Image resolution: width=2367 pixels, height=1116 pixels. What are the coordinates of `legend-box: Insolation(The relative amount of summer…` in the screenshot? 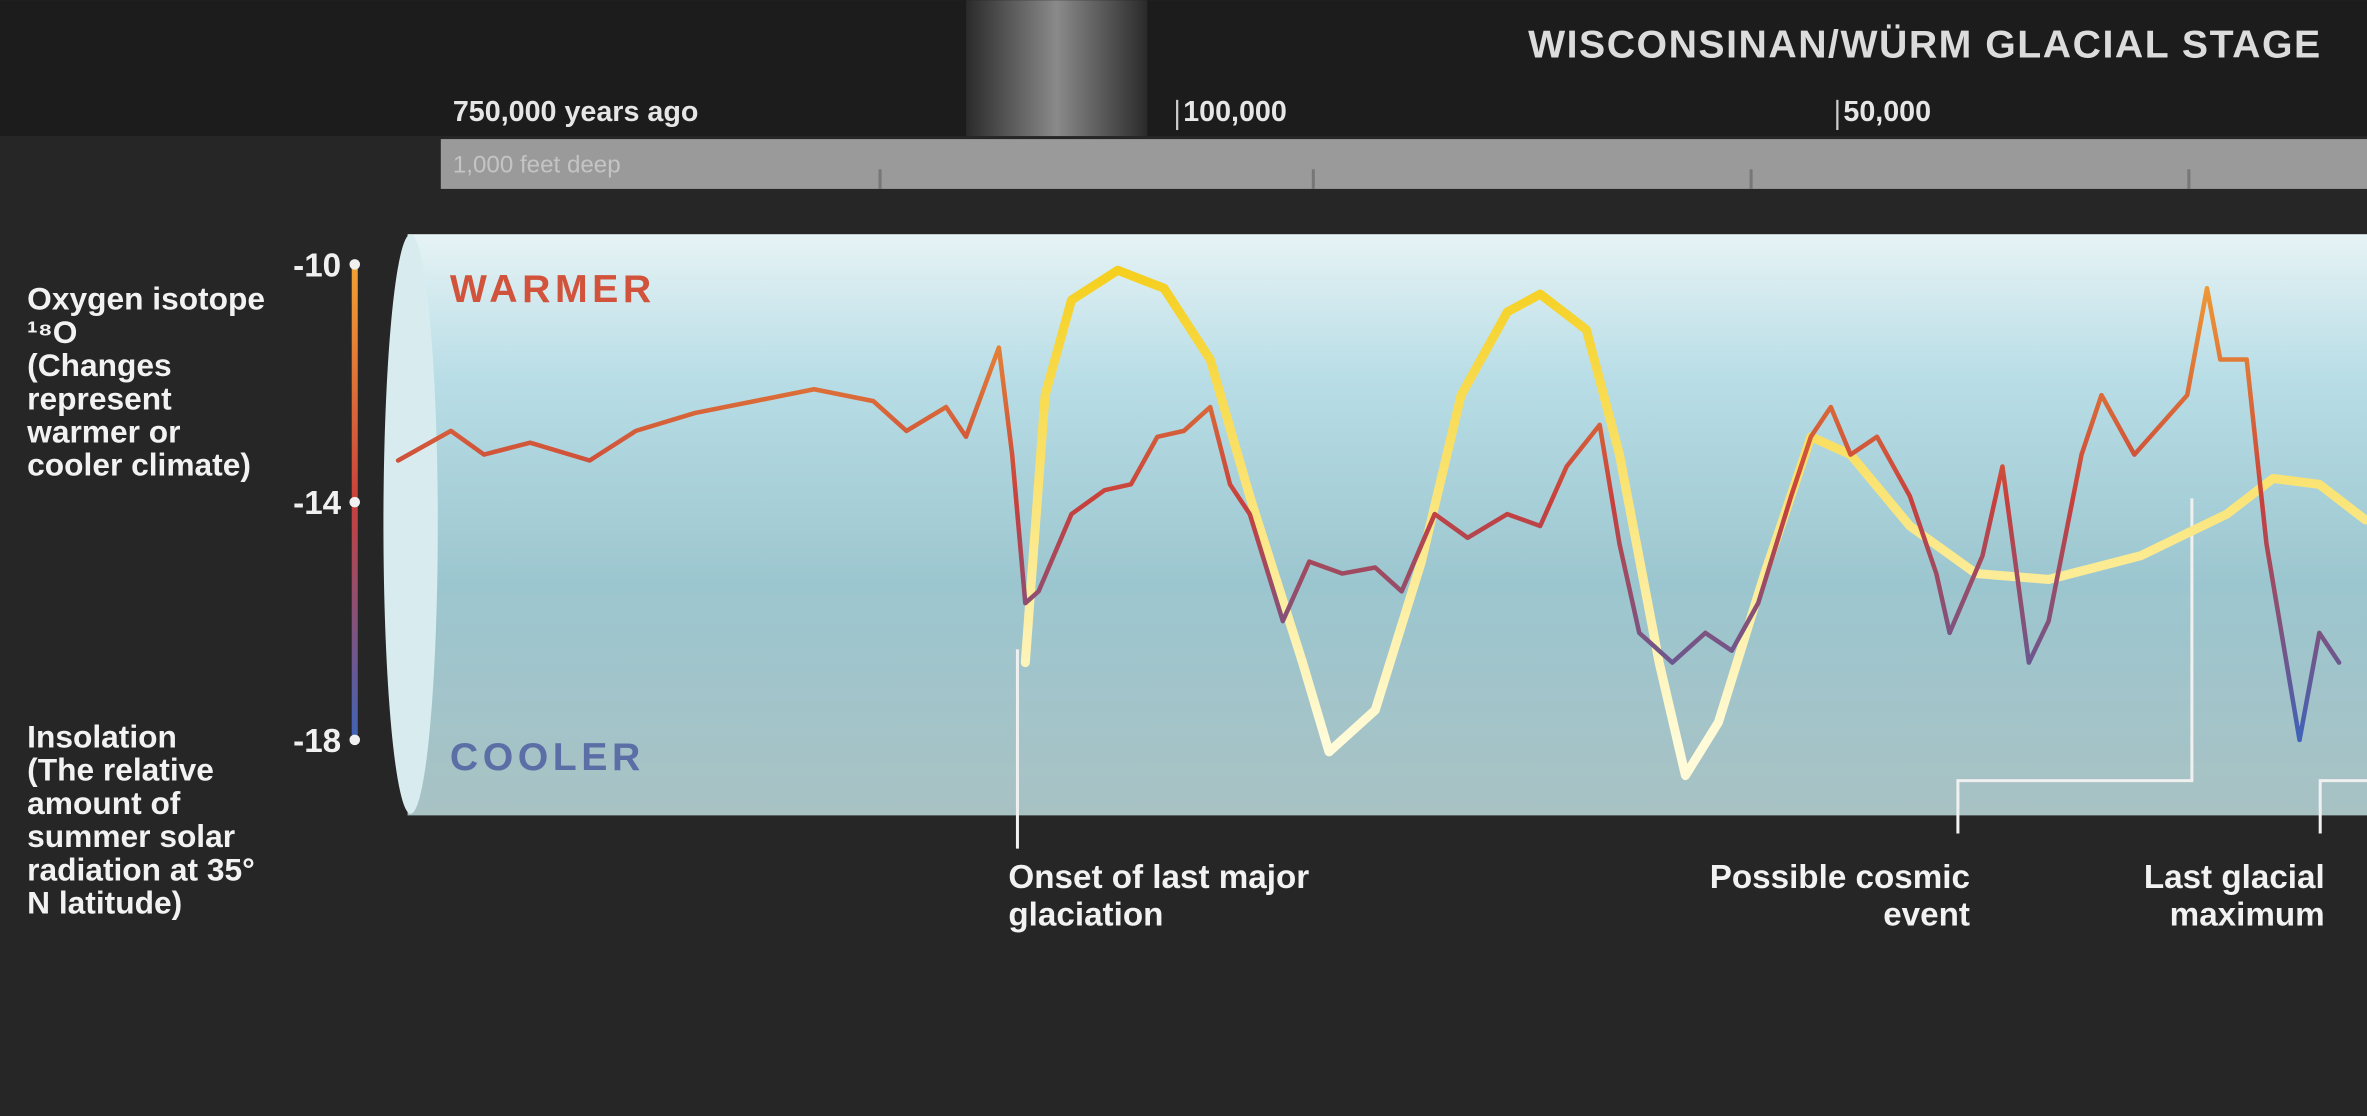 It's located at (148, 821).